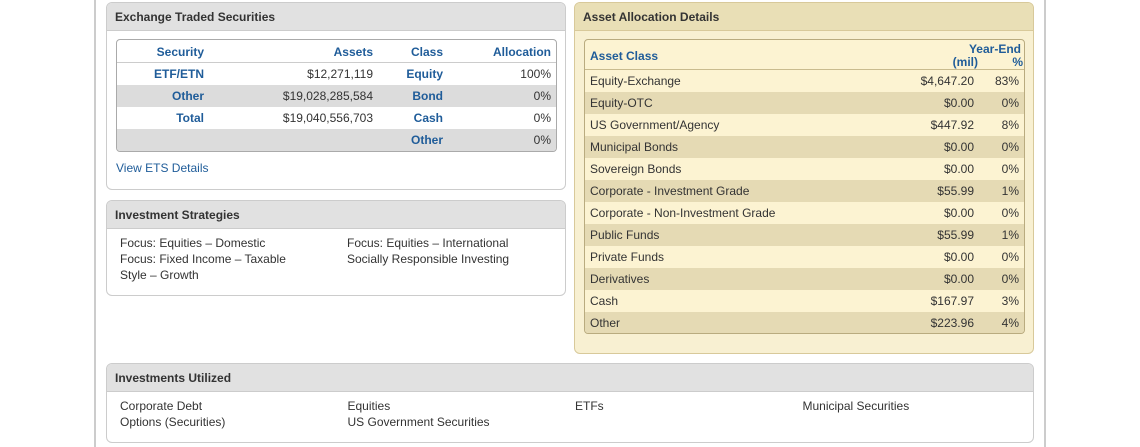 This screenshot has height=447, width=1140. What do you see at coordinates (670, 191) in the screenshot?
I see `table-cell: Corporate - Investment Grade` at bounding box center [670, 191].